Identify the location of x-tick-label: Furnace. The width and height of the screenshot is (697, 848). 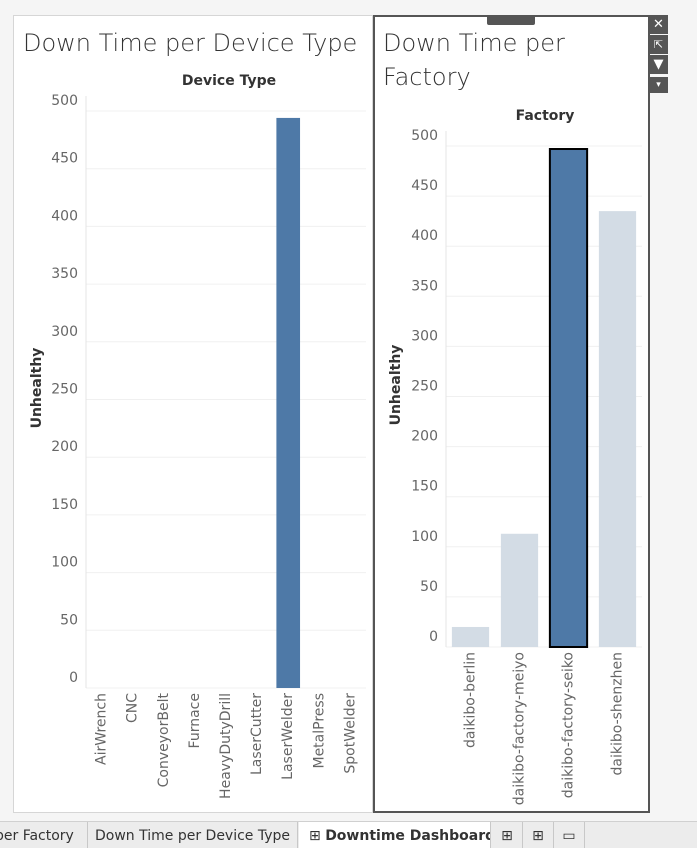
(195, 720).